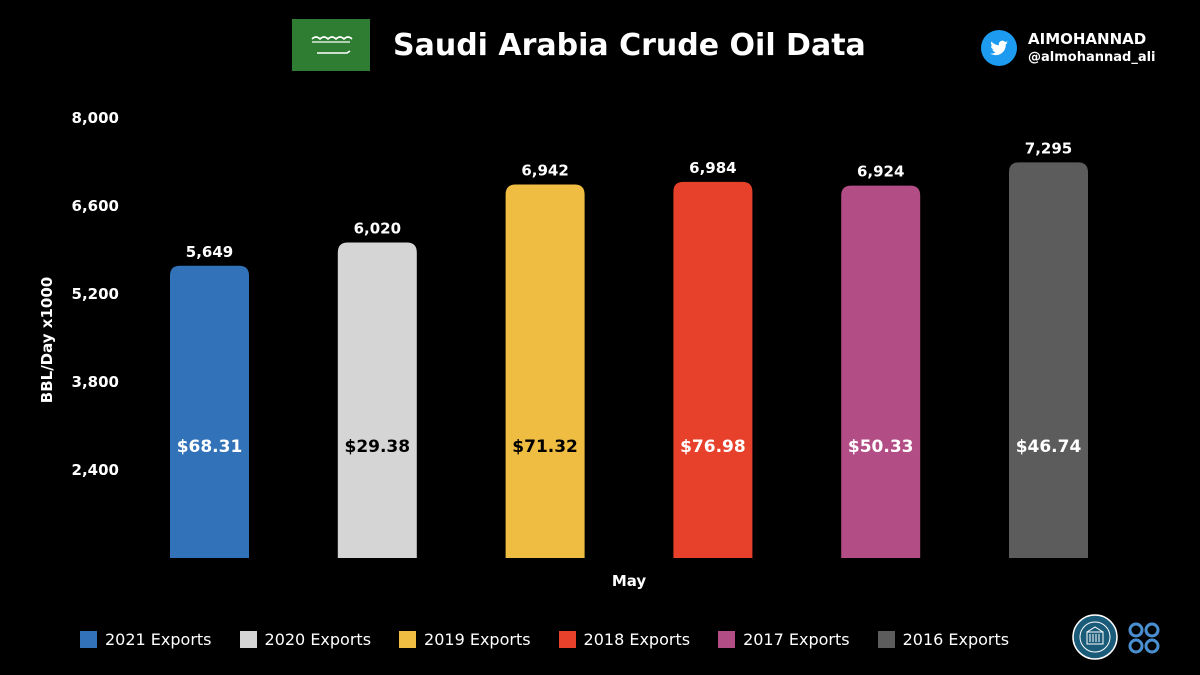 Image resolution: width=1200 pixels, height=675 pixels. I want to click on legend-item: 2019 Exports, so click(465, 639).